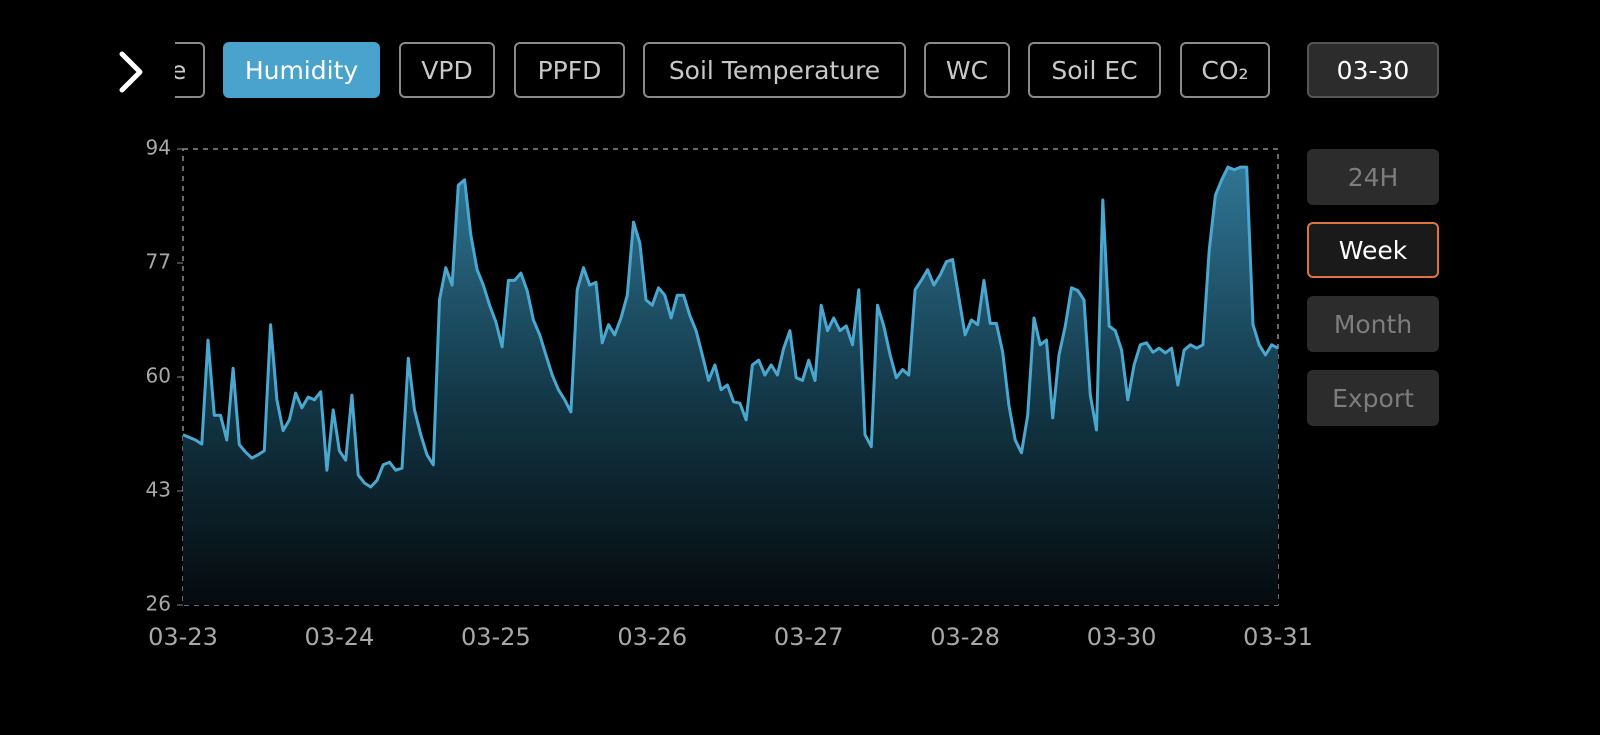 Image resolution: width=1600 pixels, height=735 pixels. I want to click on tab: Soil Temperature, so click(774, 70).